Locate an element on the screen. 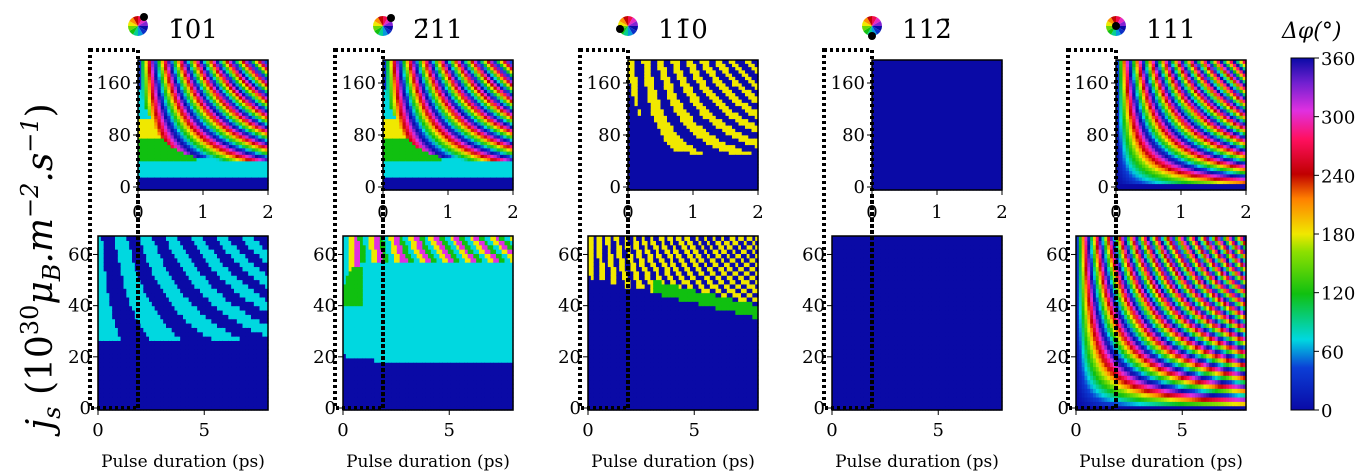  inset-y-tick-label: 0 is located at coordinates (125, 187).